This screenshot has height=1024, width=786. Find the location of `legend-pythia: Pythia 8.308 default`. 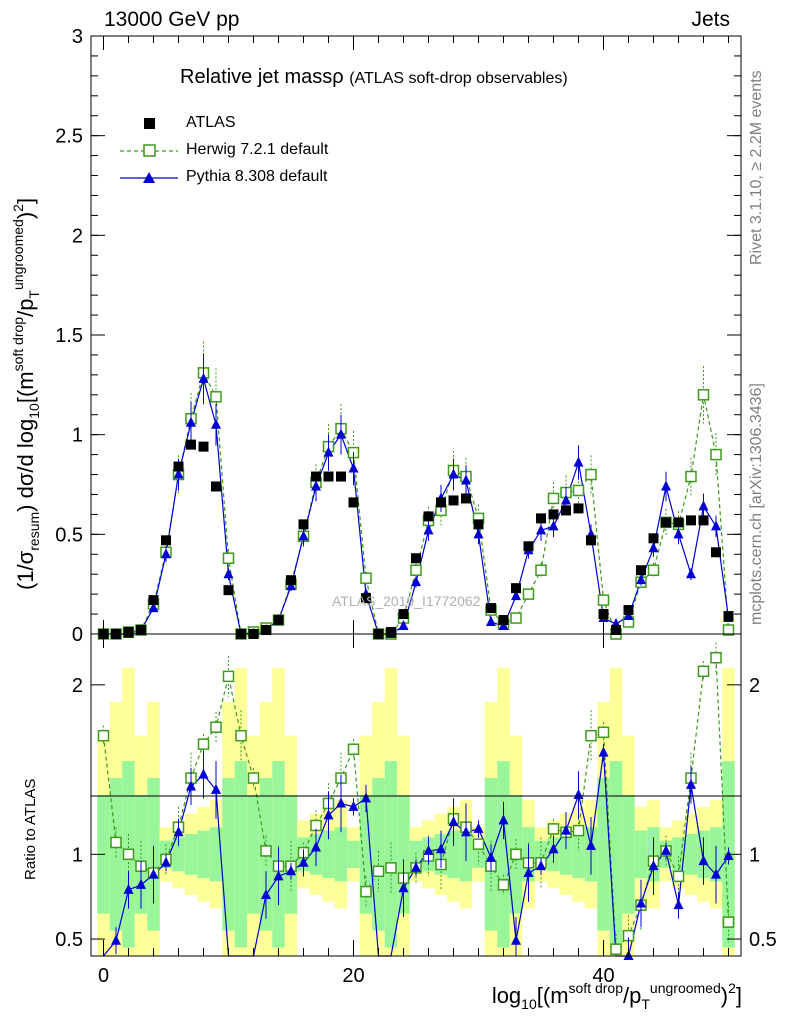

legend-pythia: Pythia 8.308 default is located at coordinates (257, 176).